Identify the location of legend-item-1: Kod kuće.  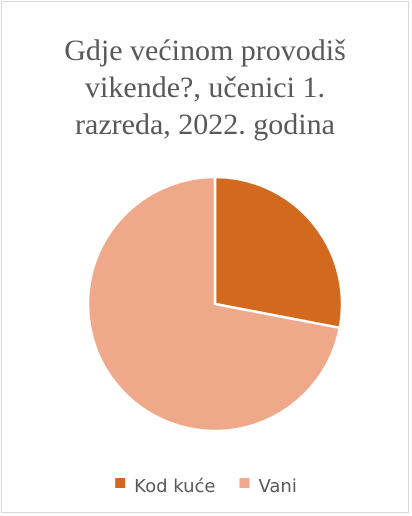
(165, 486).